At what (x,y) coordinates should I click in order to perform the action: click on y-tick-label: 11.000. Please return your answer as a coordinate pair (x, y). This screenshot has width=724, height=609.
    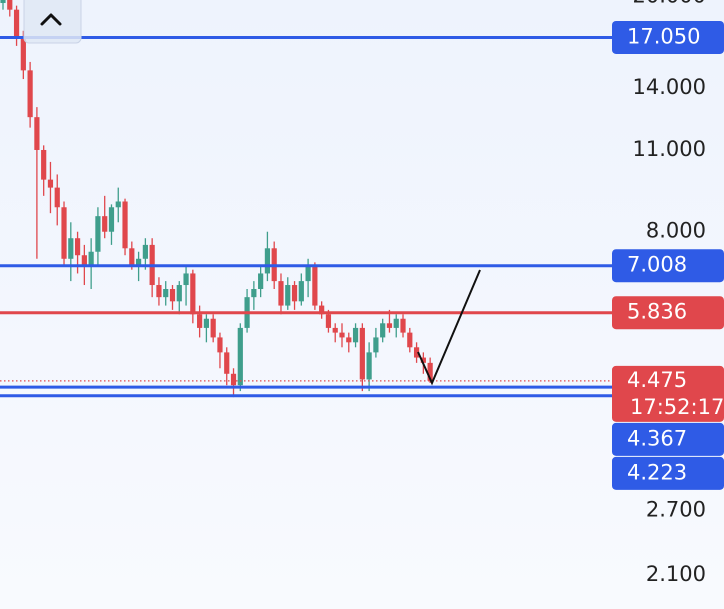
    Looking at the image, I should click on (669, 149).